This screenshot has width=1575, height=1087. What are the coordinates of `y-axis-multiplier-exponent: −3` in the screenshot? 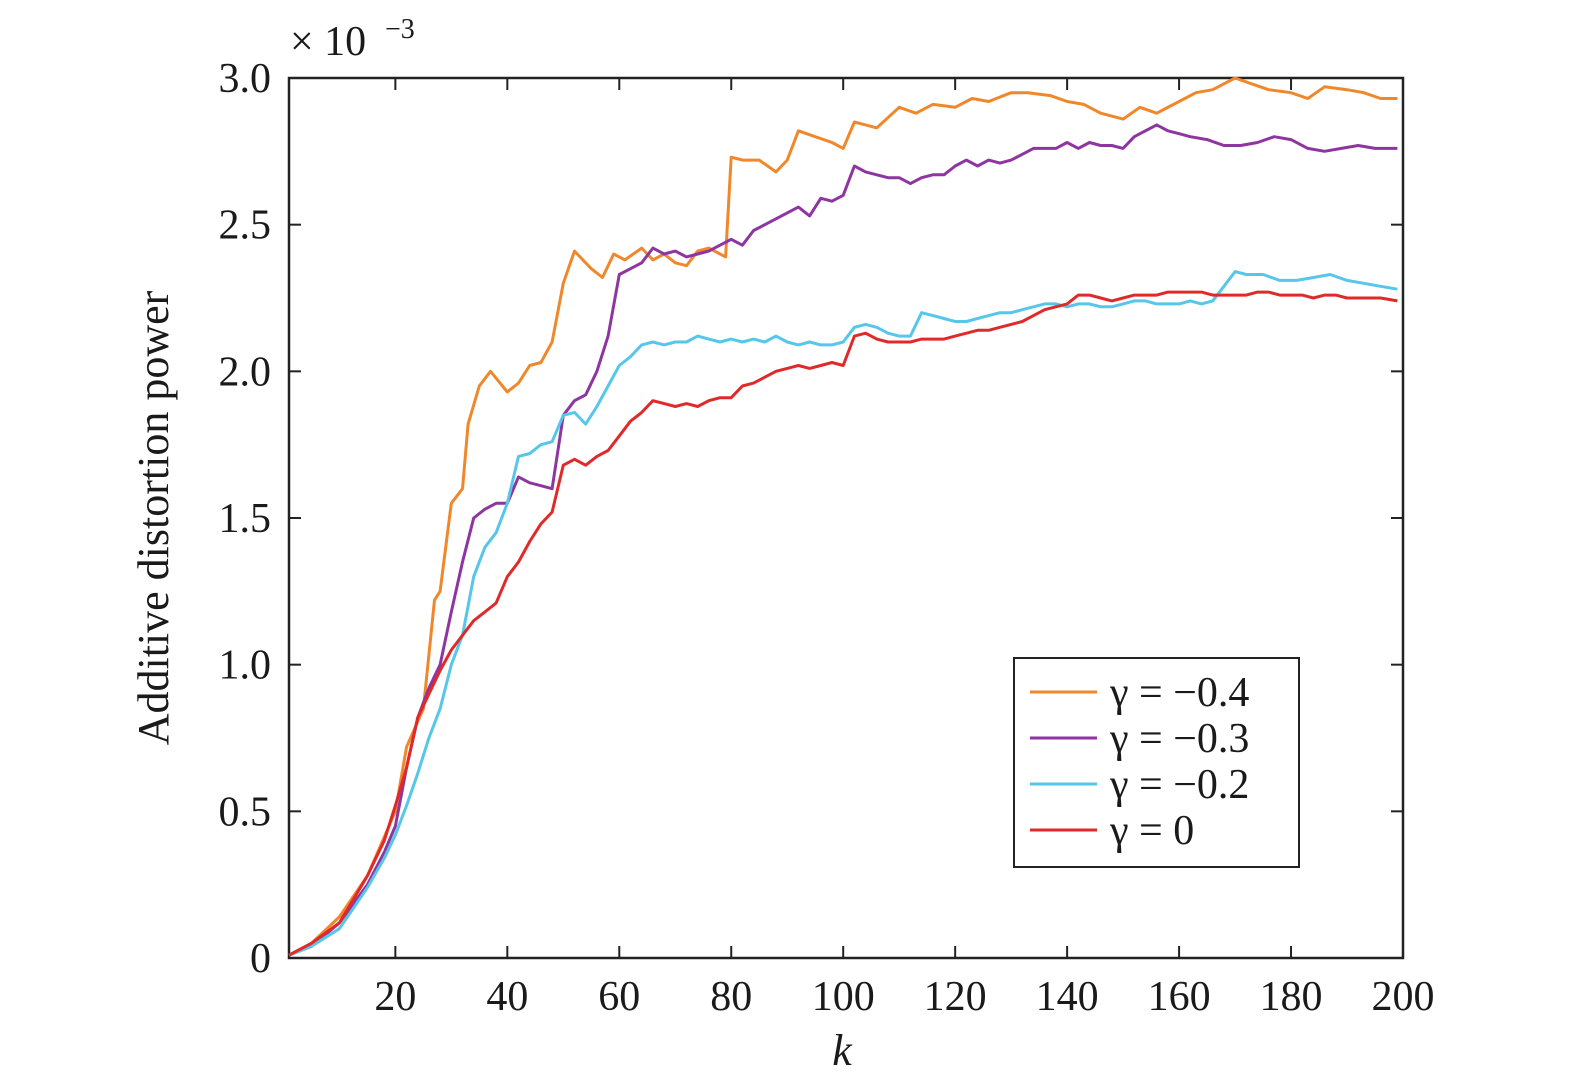 It's located at (400, 29).